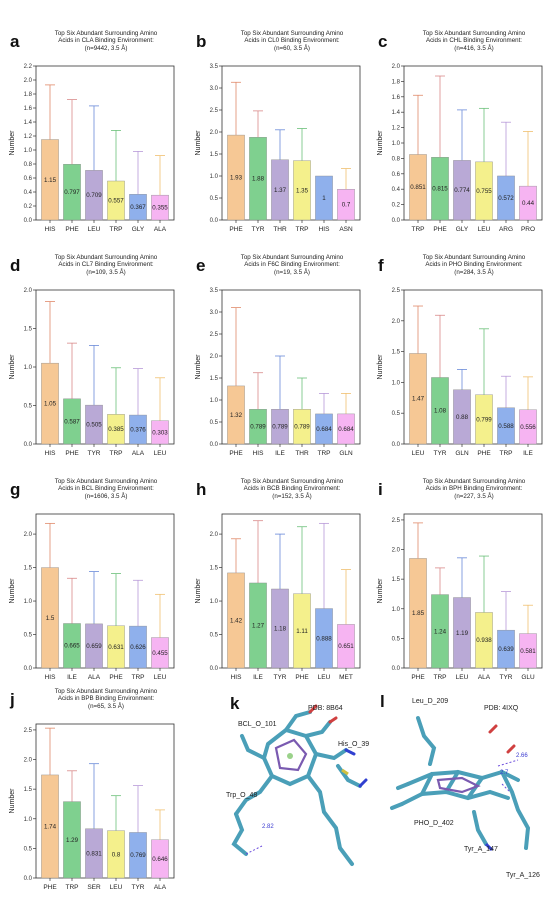 This screenshot has height=902, width=550. What do you see at coordinates (50, 826) in the screenshot?
I see `bar-value-label: 1.74` at bounding box center [50, 826].